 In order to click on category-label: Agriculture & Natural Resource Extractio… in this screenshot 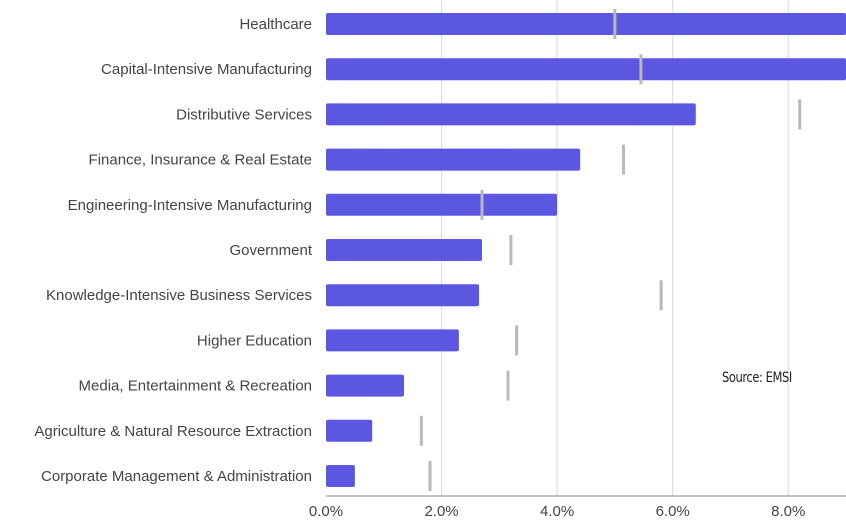, I will do `click(173, 431)`.